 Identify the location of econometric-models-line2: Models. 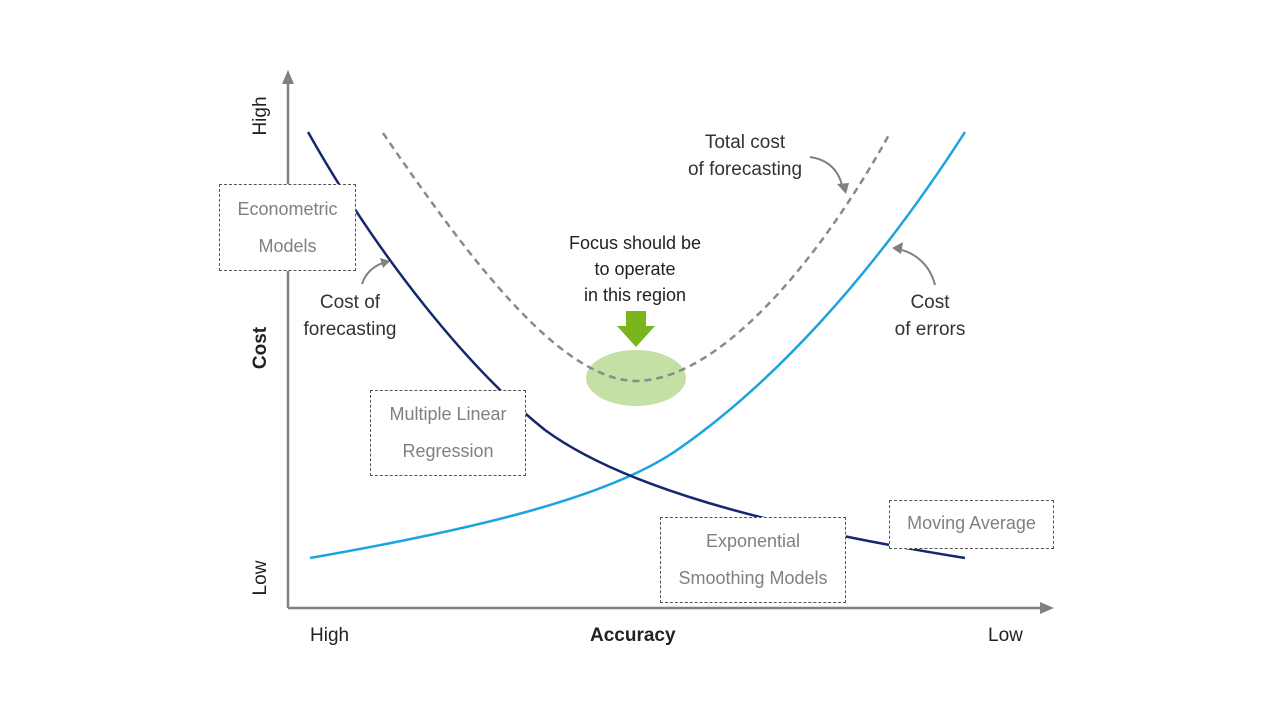
(287, 246).